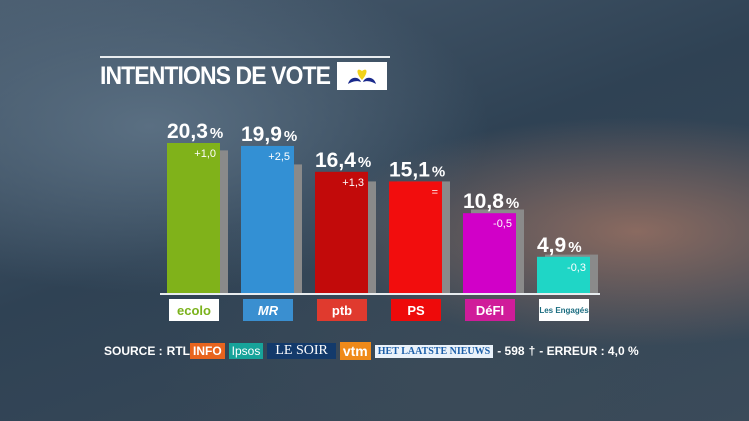 The height and width of the screenshot is (421, 749). Describe the element at coordinates (576, 268) in the screenshot. I see `change-label: -0,3` at that location.